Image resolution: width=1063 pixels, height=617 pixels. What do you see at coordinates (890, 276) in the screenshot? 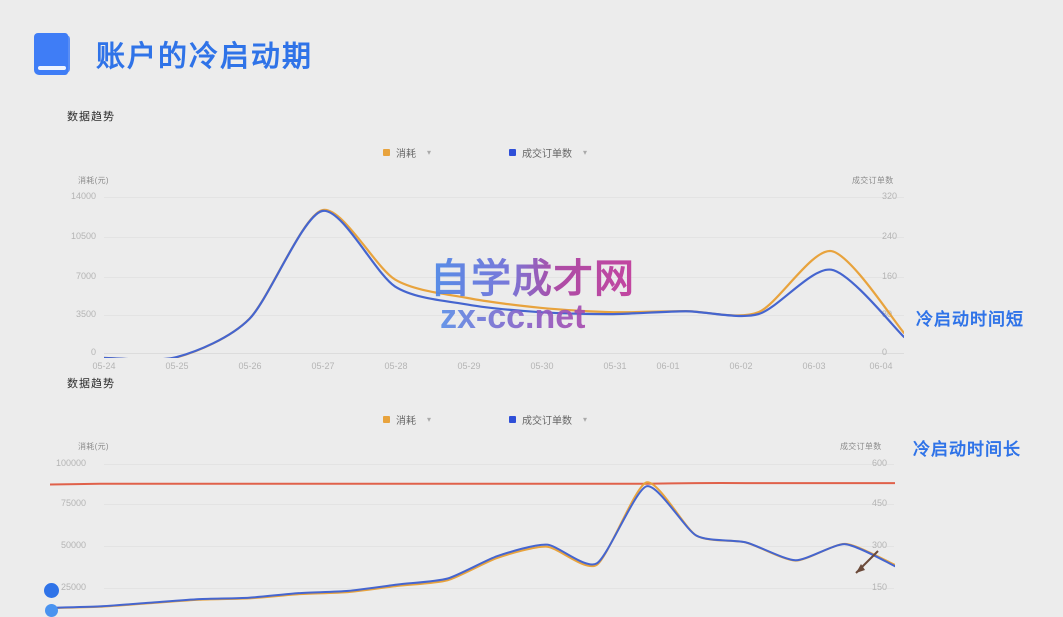
I see `ytick-right-label: 160` at bounding box center [890, 276].